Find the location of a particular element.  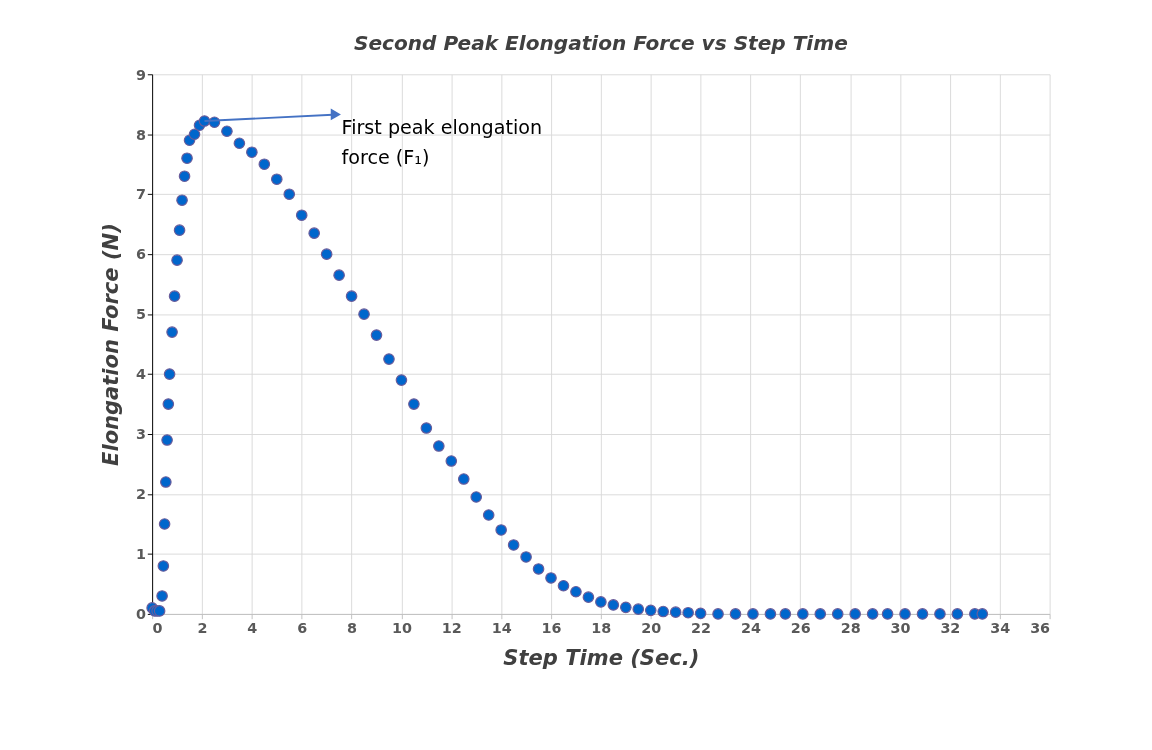

x-tick-label: 20 is located at coordinates (651, 627).